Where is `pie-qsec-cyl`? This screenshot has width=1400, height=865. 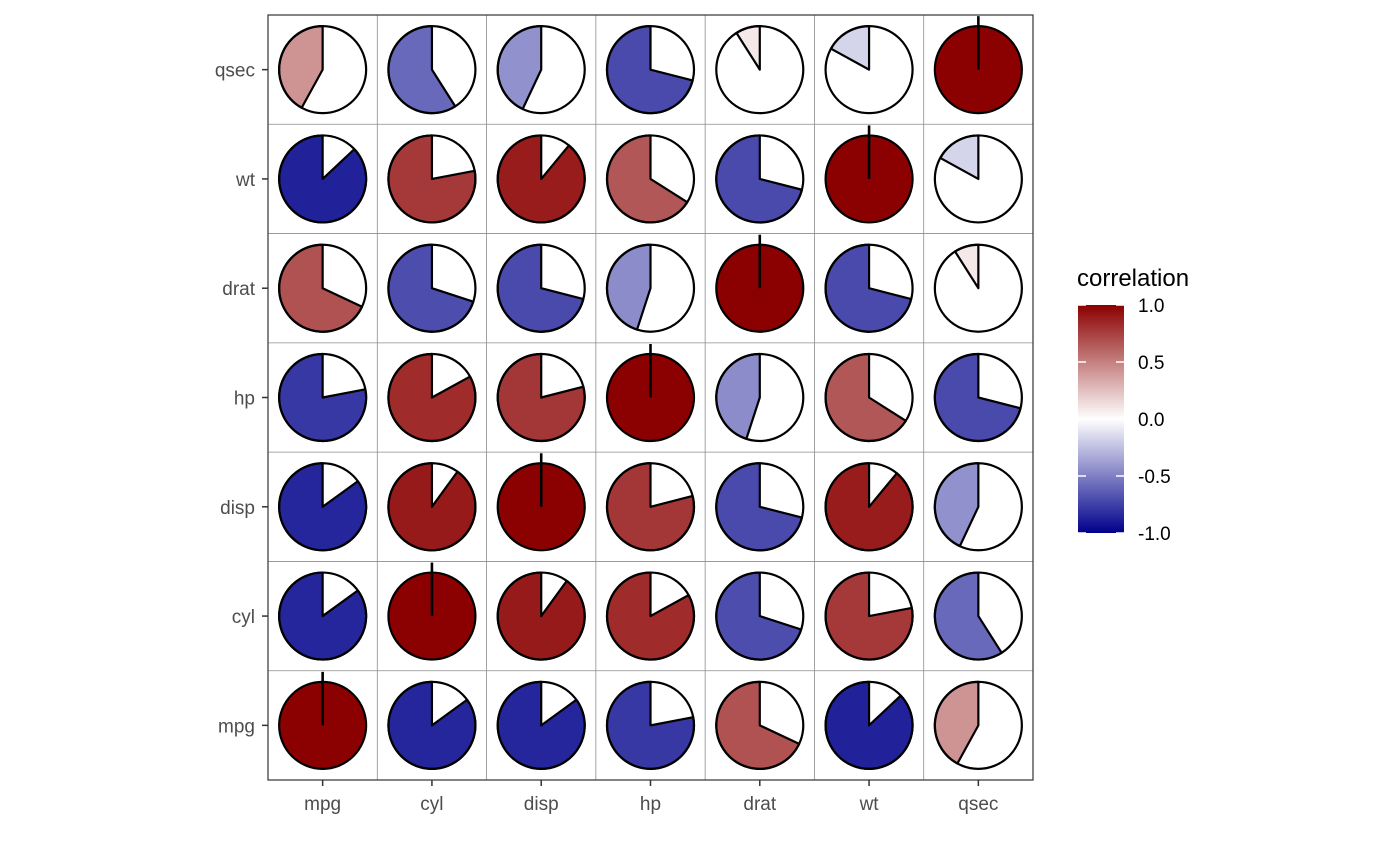
pie-qsec-cyl is located at coordinates (432, 70).